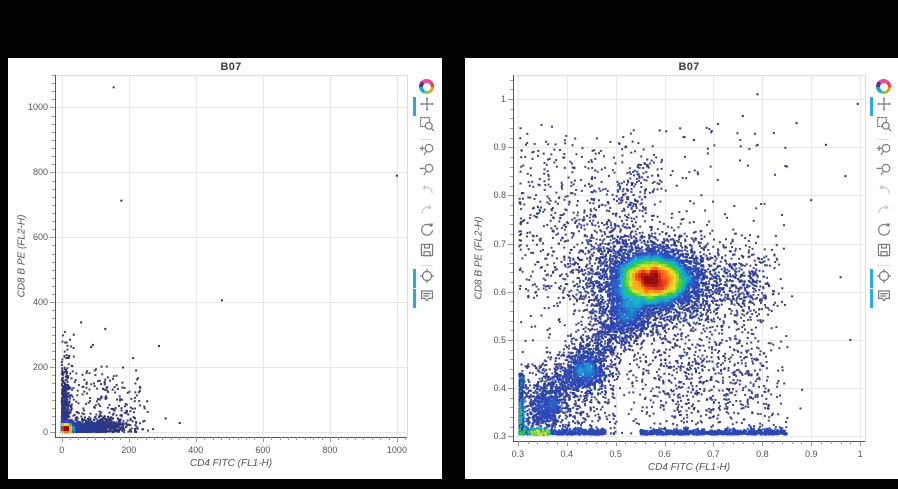 The height and width of the screenshot is (489, 898). Describe the element at coordinates (45, 432) in the screenshot. I see `y-tick-label: 0` at that location.